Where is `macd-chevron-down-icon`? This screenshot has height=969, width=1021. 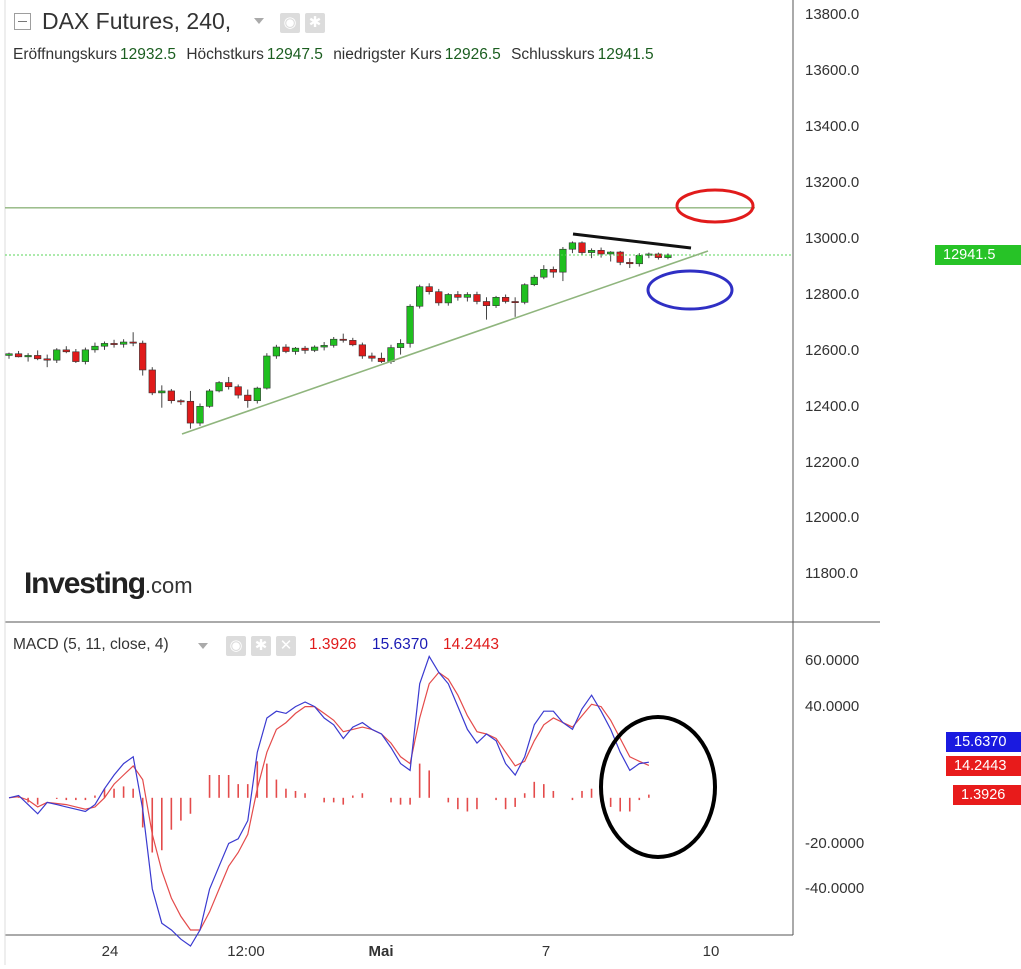 macd-chevron-down-icon is located at coordinates (203, 646).